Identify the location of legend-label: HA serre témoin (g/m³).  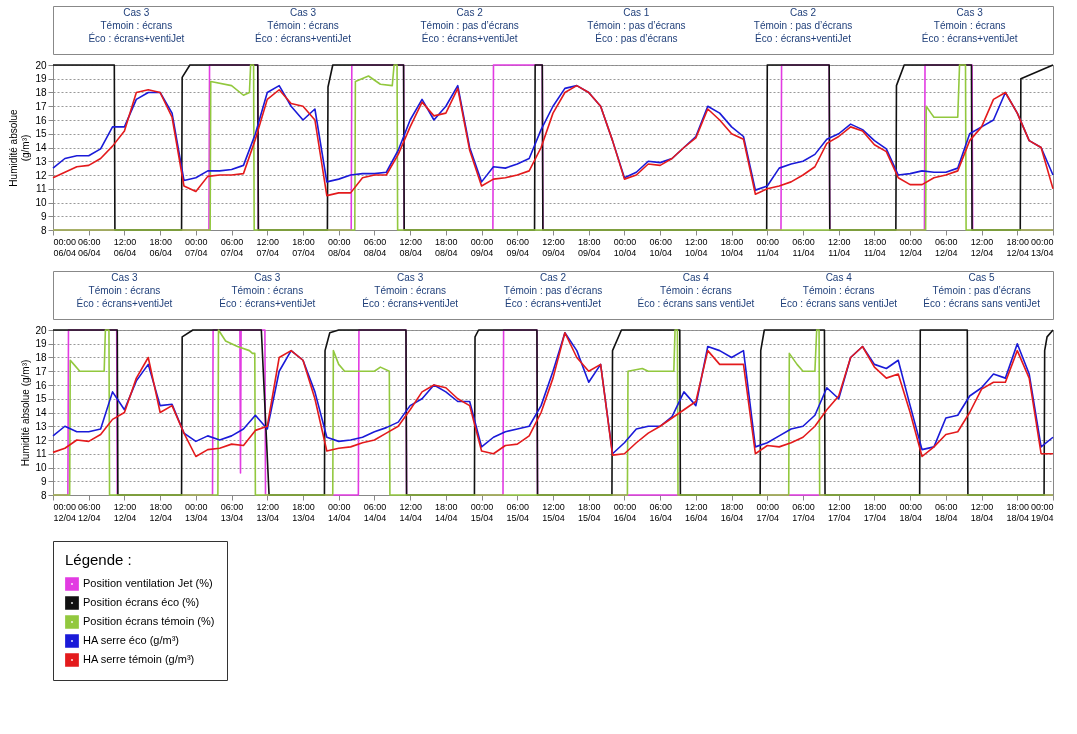
(139, 659).